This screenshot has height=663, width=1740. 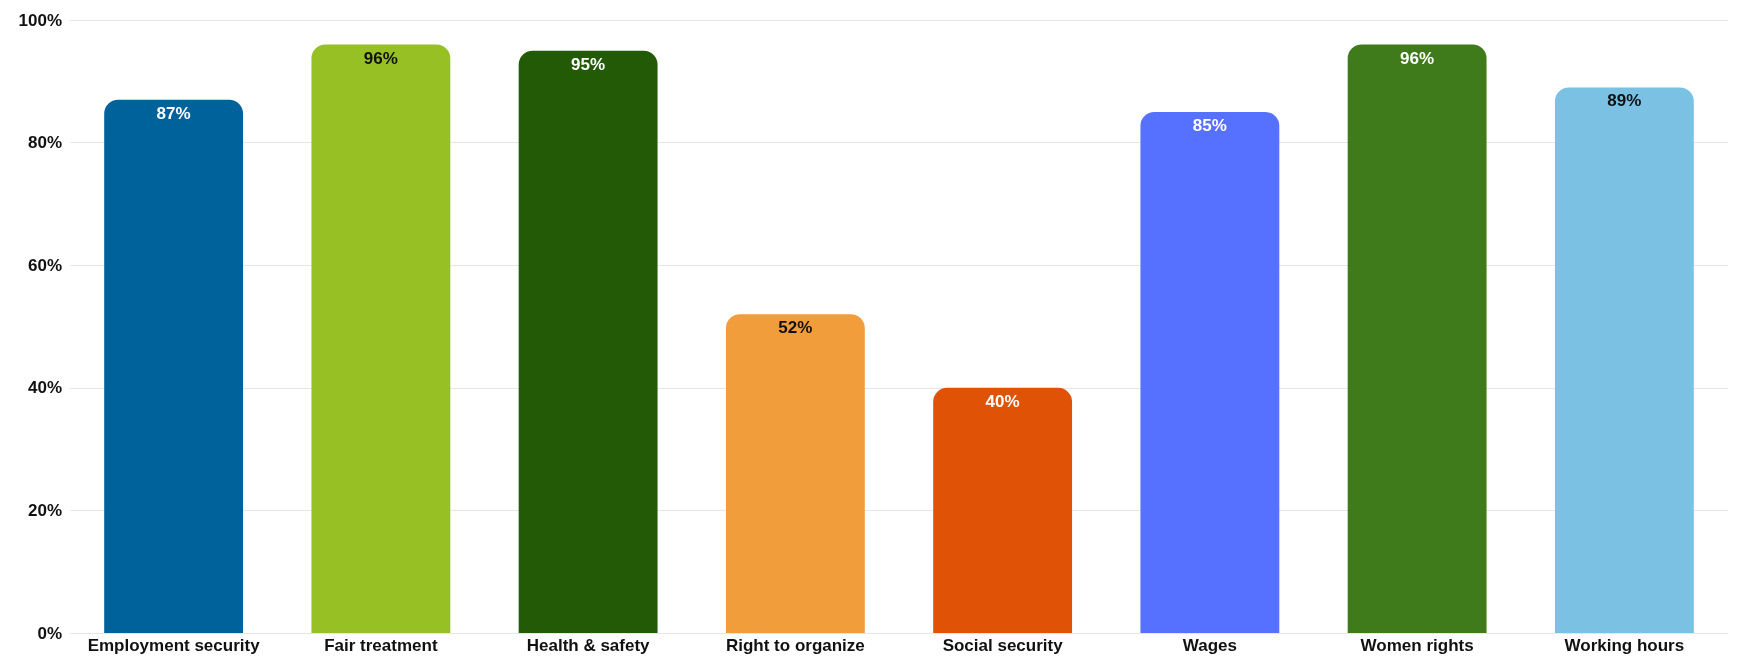 What do you see at coordinates (588, 645) in the screenshot?
I see `x-tick-label: Health & safety` at bounding box center [588, 645].